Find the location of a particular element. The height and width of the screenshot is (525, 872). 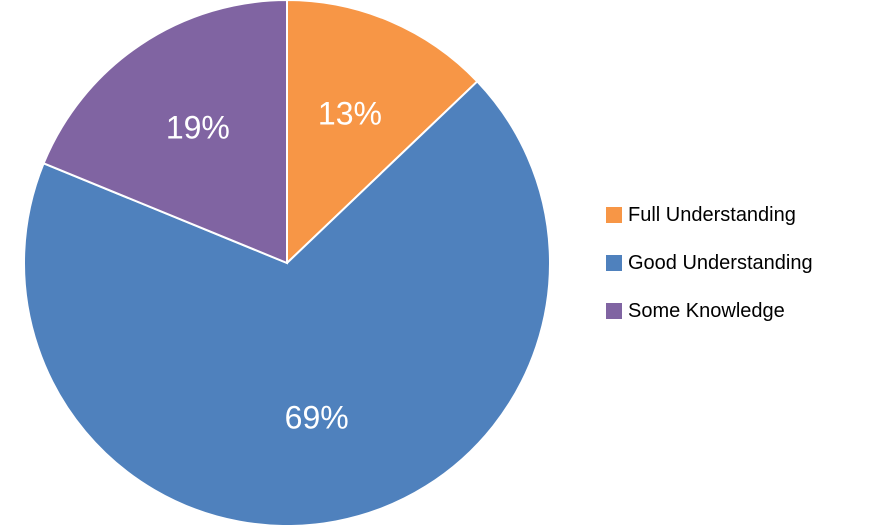

legend-item-some-knowledge: Some Knowledge is located at coordinates (736, 311).